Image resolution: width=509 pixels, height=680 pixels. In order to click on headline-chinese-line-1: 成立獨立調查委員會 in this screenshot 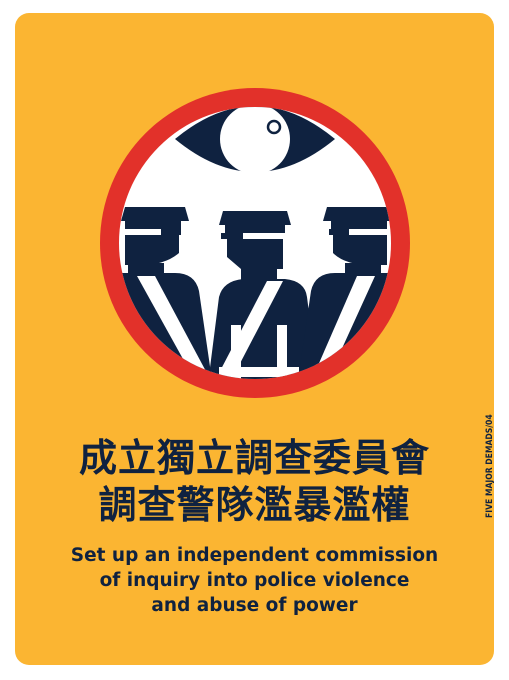, I will do `click(254, 457)`.